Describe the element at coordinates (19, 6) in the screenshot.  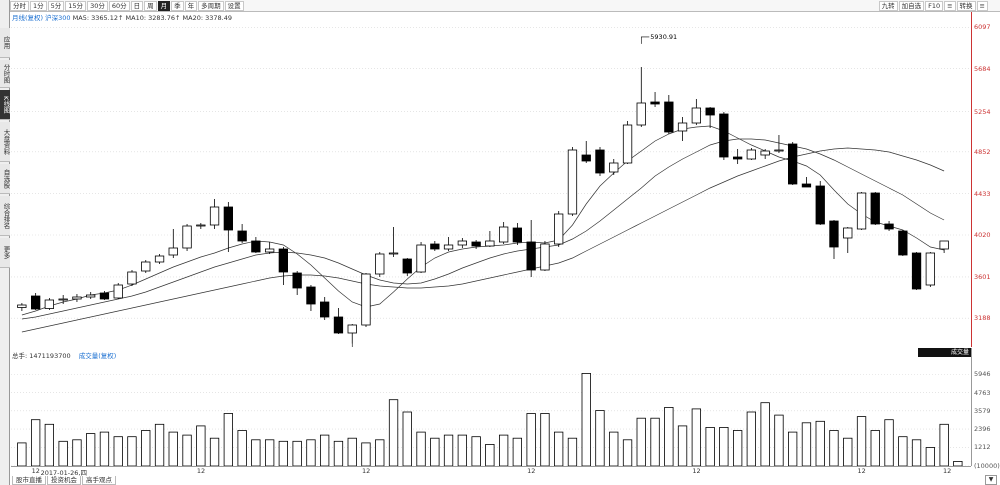
I see `period-tab: 分时` at that location.